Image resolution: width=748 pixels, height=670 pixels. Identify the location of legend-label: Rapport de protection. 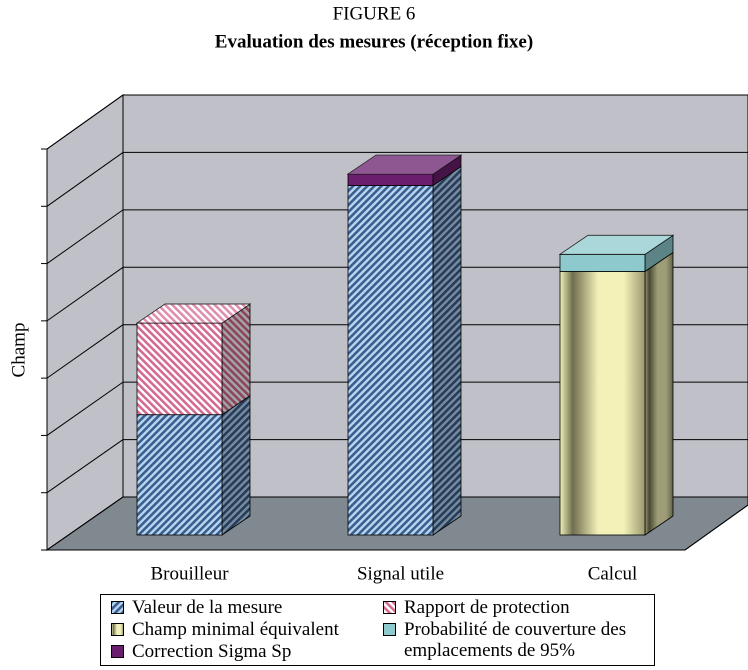
(487, 607).